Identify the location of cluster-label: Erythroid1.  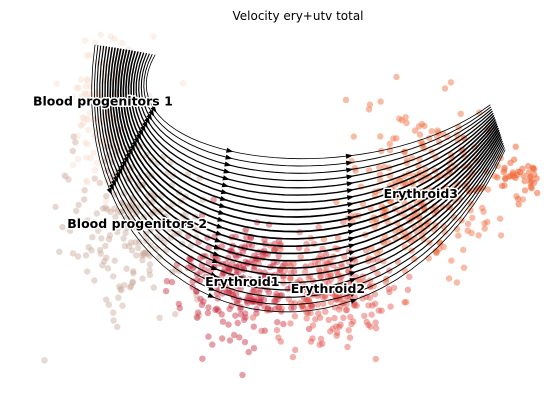
(242, 281).